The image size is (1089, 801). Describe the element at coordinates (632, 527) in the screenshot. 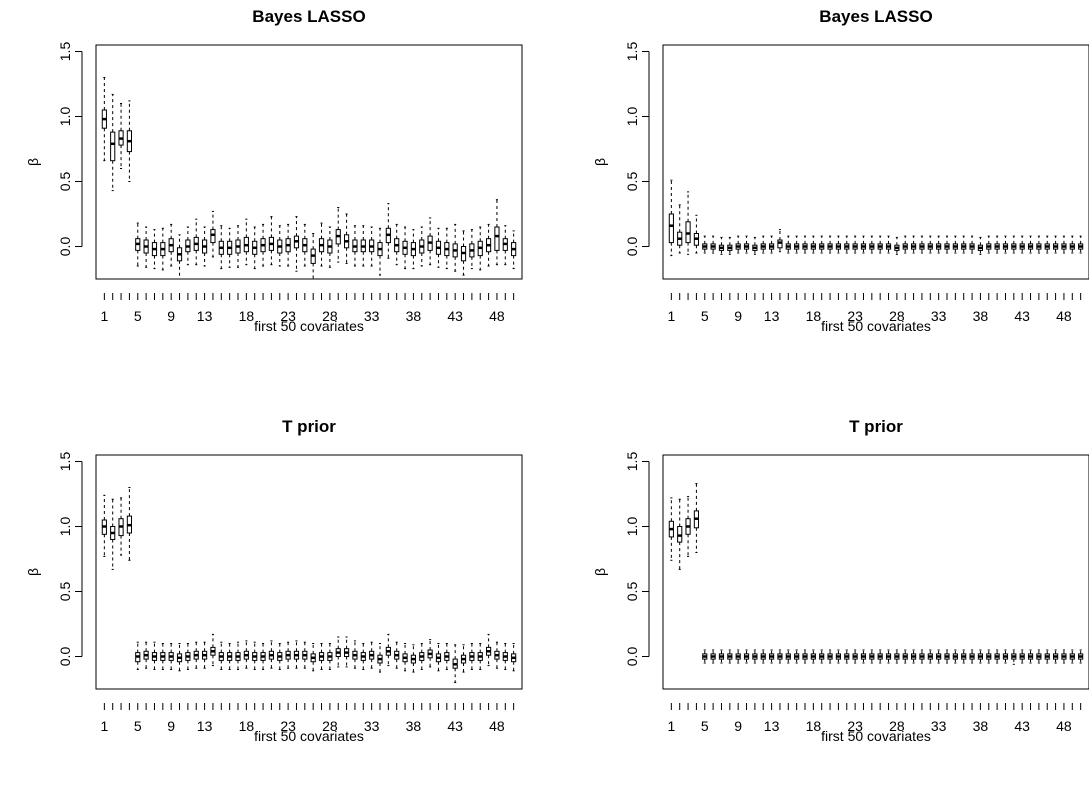

I see `y-tick-label: 1.0` at that location.